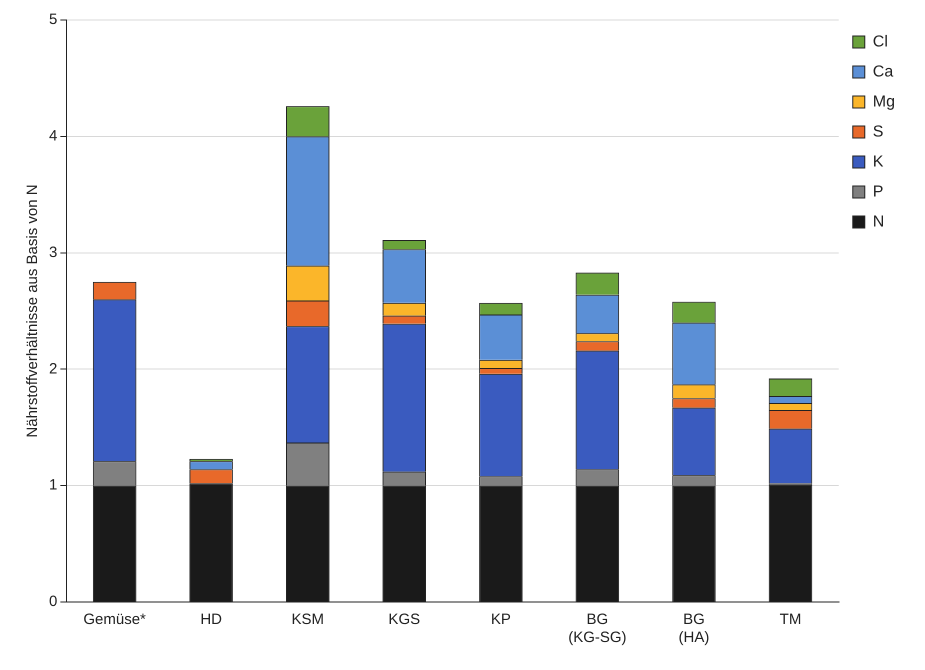 The width and height of the screenshot is (925, 670). What do you see at coordinates (883, 71) in the screenshot?
I see `legend-label: Ca` at bounding box center [883, 71].